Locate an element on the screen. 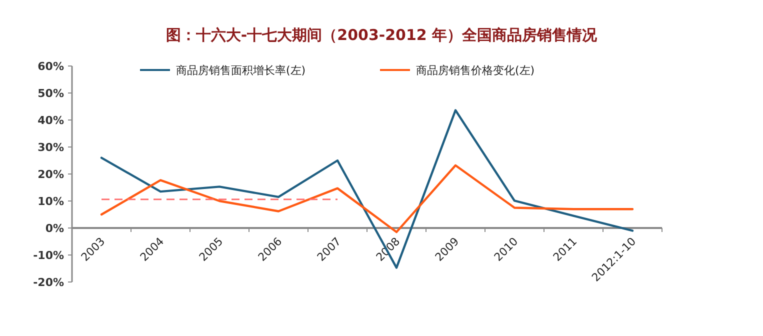  legend-label: 商品房销售价格变化(左) is located at coordinates (475, 70).